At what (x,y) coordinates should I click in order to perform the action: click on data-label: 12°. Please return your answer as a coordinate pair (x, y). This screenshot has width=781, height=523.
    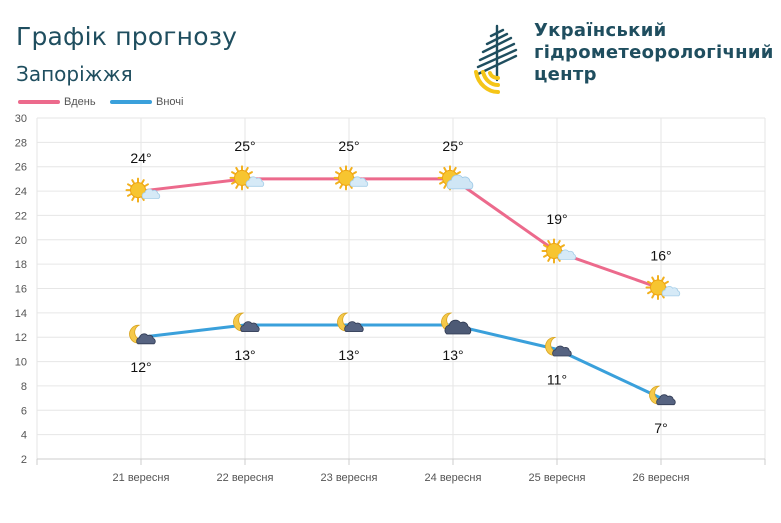
    Looking at the image, I should click on (140, 367).